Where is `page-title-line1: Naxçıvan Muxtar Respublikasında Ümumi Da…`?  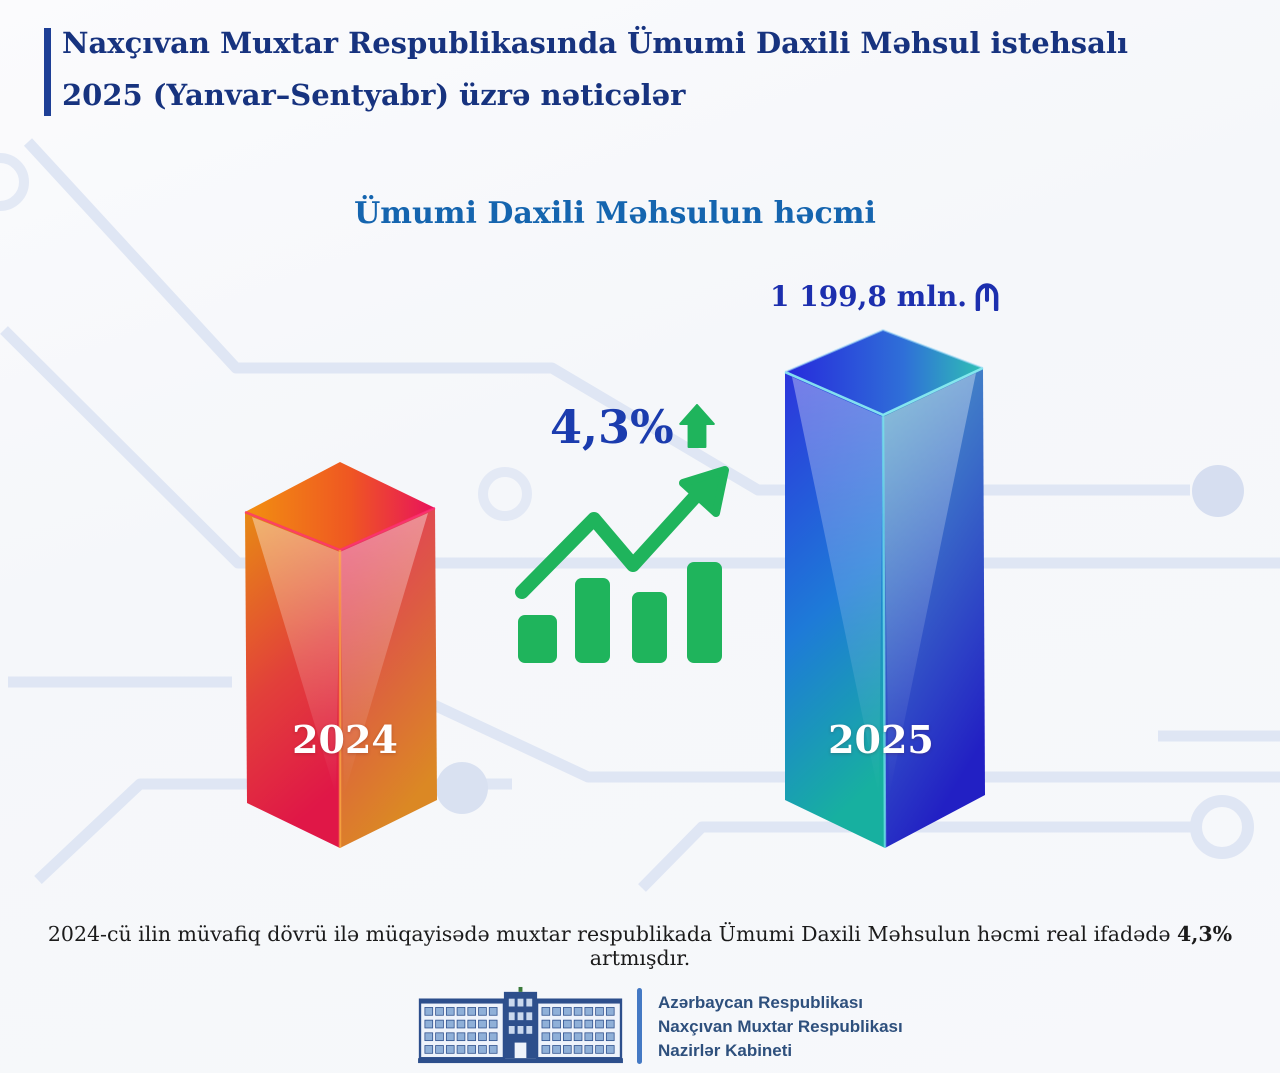
page-title-line1: Naxçıvan Muxtar Respublikasında Ümumi Da… is located at coordinates (595, 43).